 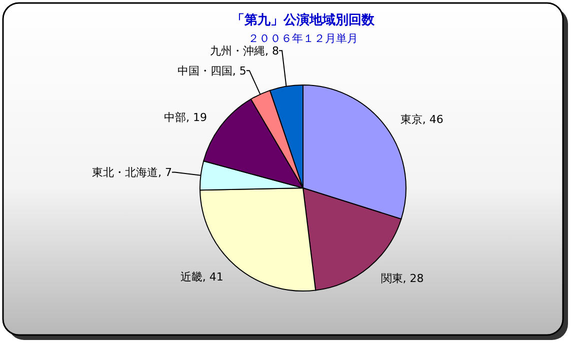 What do you see at coordinates (303, 38) in the screenshot?
I see `chart-subtitle: ２００６年１２月単月` at bounding box center [303, 38].